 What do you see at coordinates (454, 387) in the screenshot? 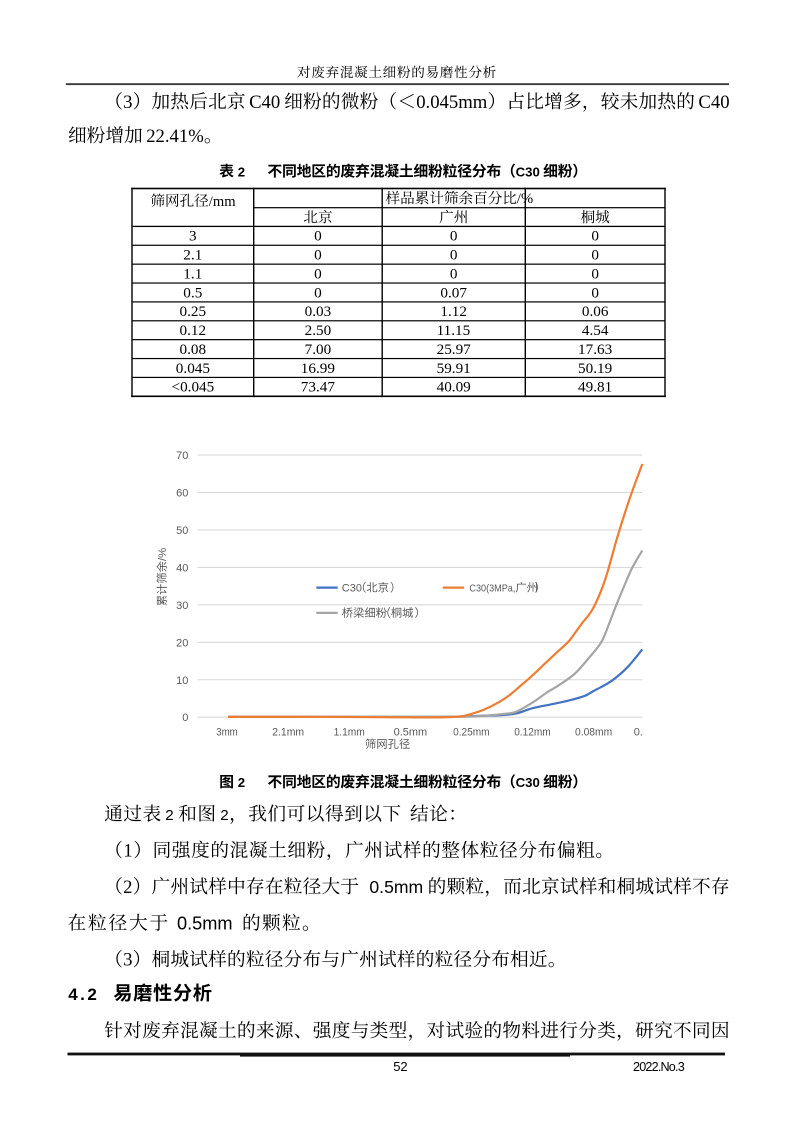
I see `svg-text: 40.09` at bounding box center [454, 387].